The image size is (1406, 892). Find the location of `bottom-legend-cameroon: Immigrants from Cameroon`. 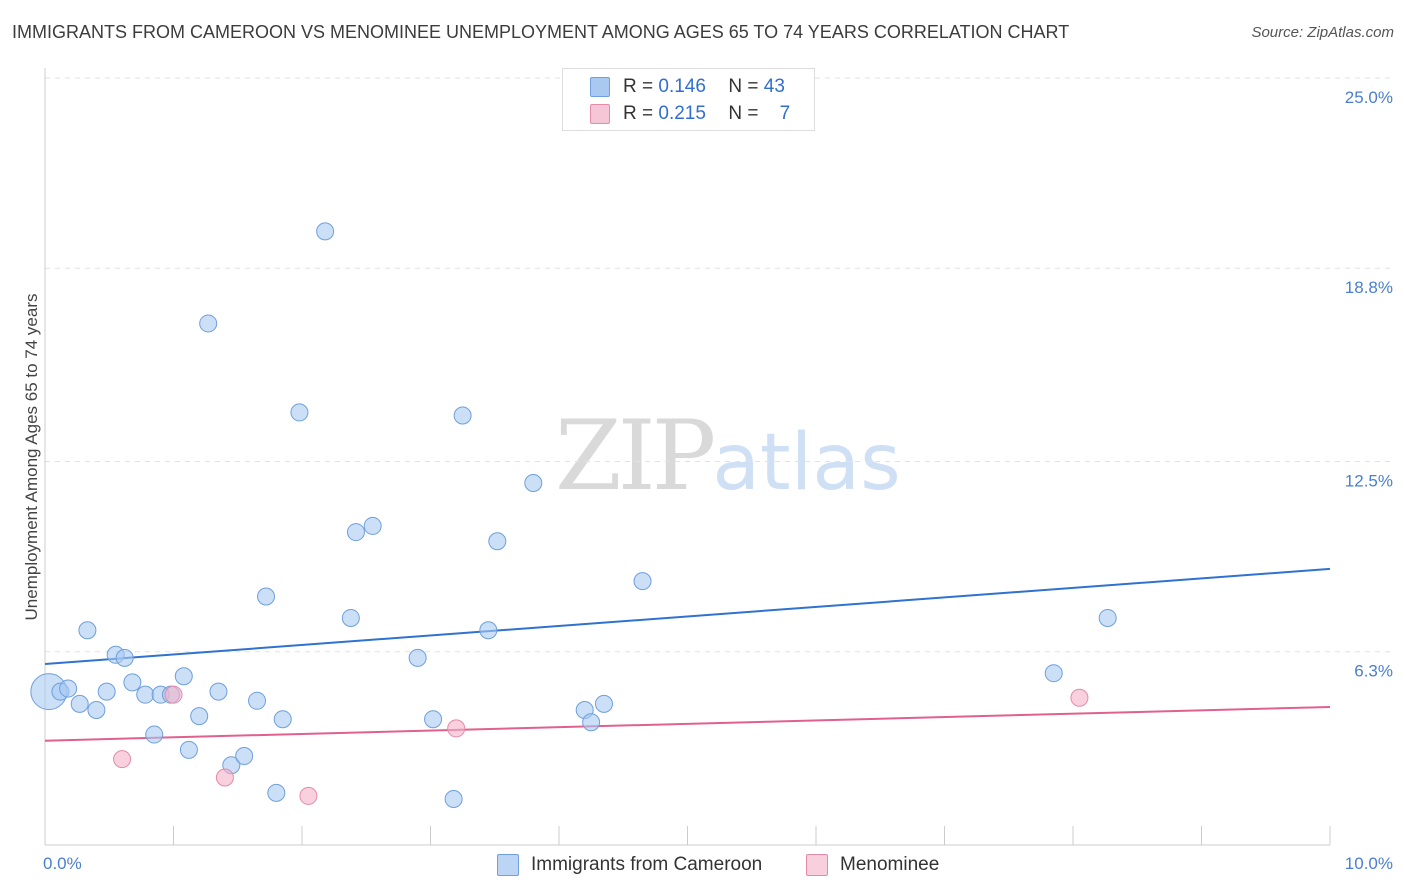

bottom-legend-cameroon: Immigrants from Cameroon is located at coordinates (629, 865).